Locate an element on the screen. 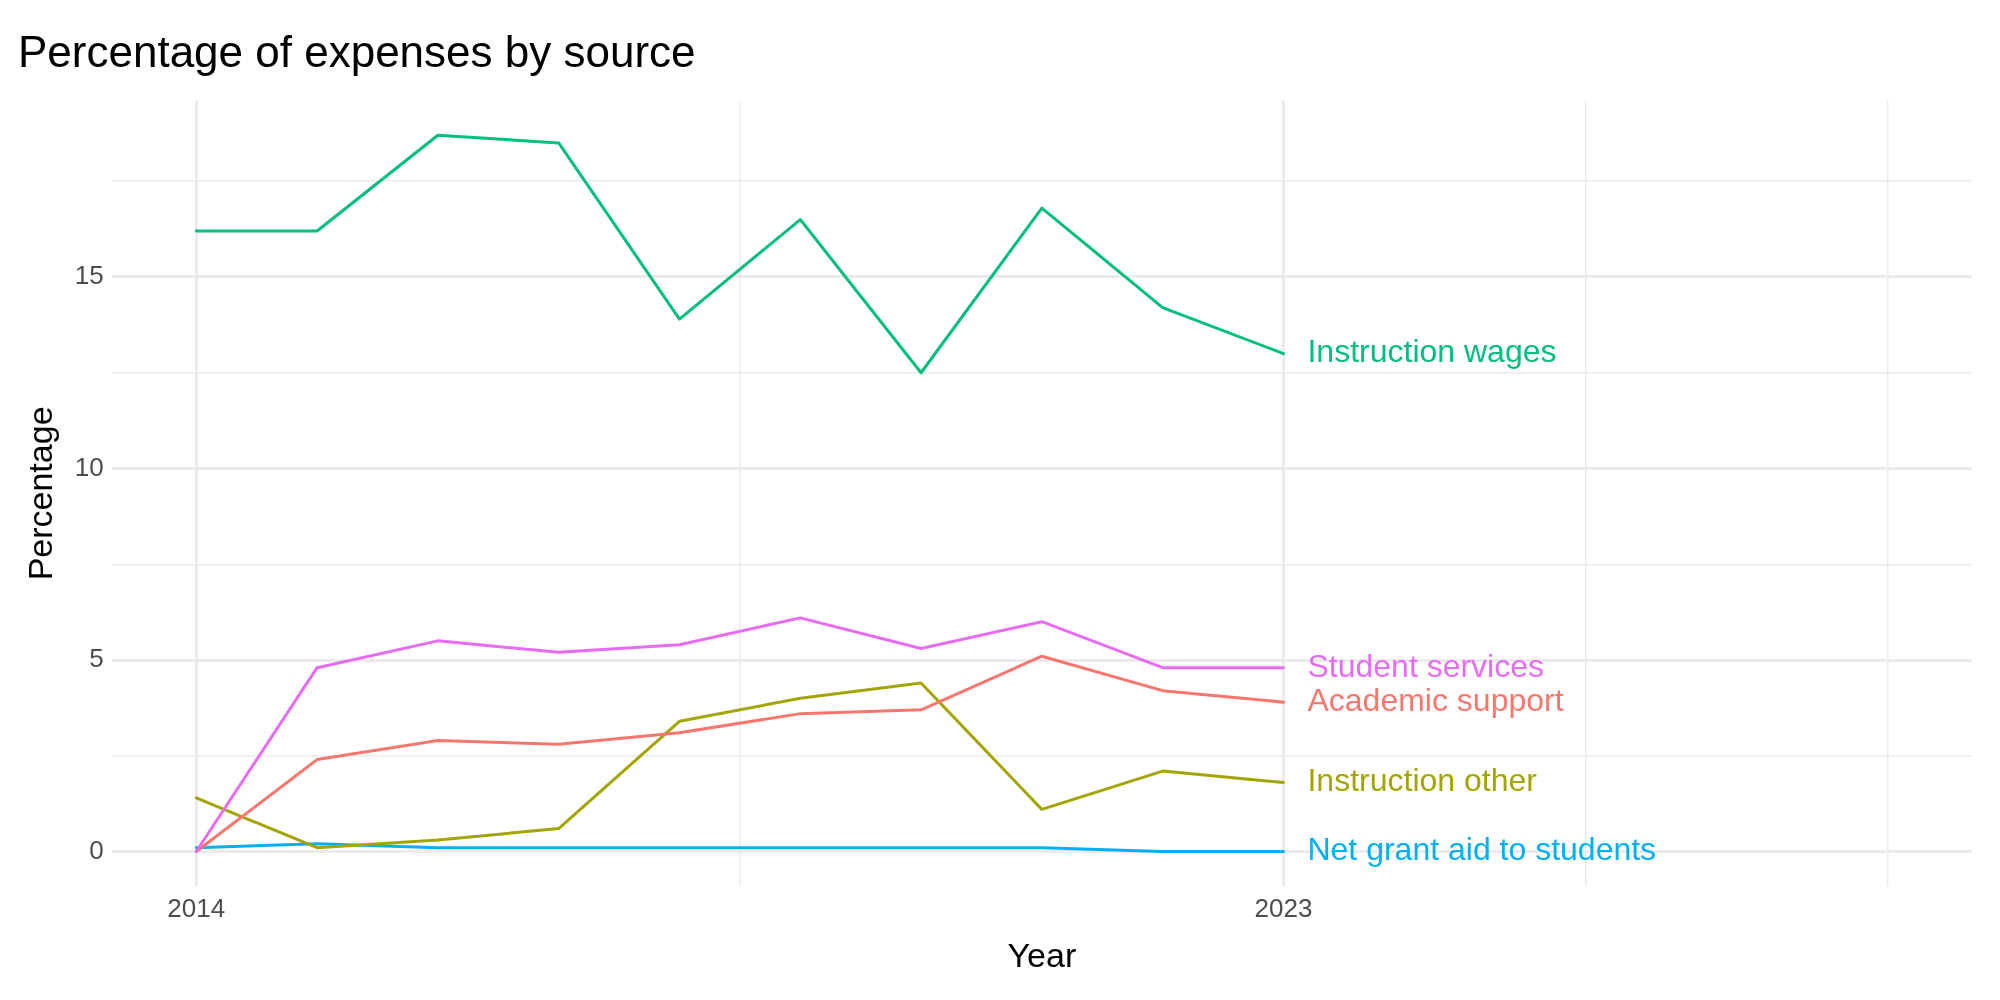 This screenshot has width=2000, height=1000. x-tick-label: 2023 is located at coordinates (1283, 907).